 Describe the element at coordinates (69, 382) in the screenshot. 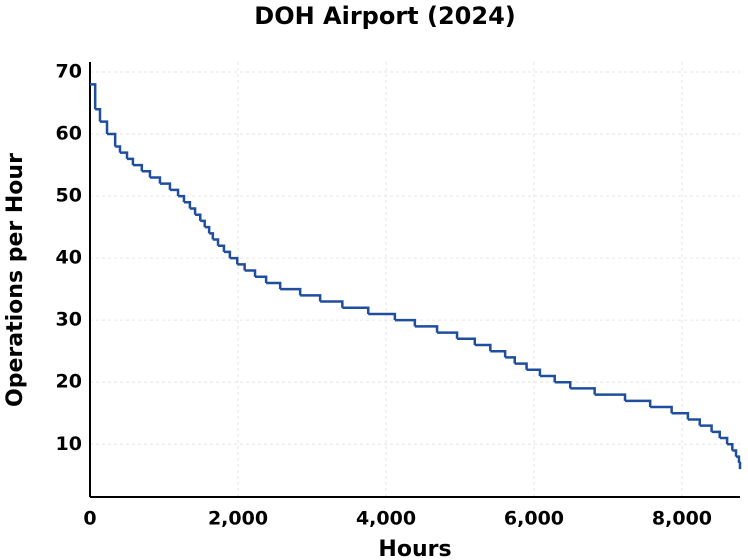

I see `y-tick-label: 20` at that location.